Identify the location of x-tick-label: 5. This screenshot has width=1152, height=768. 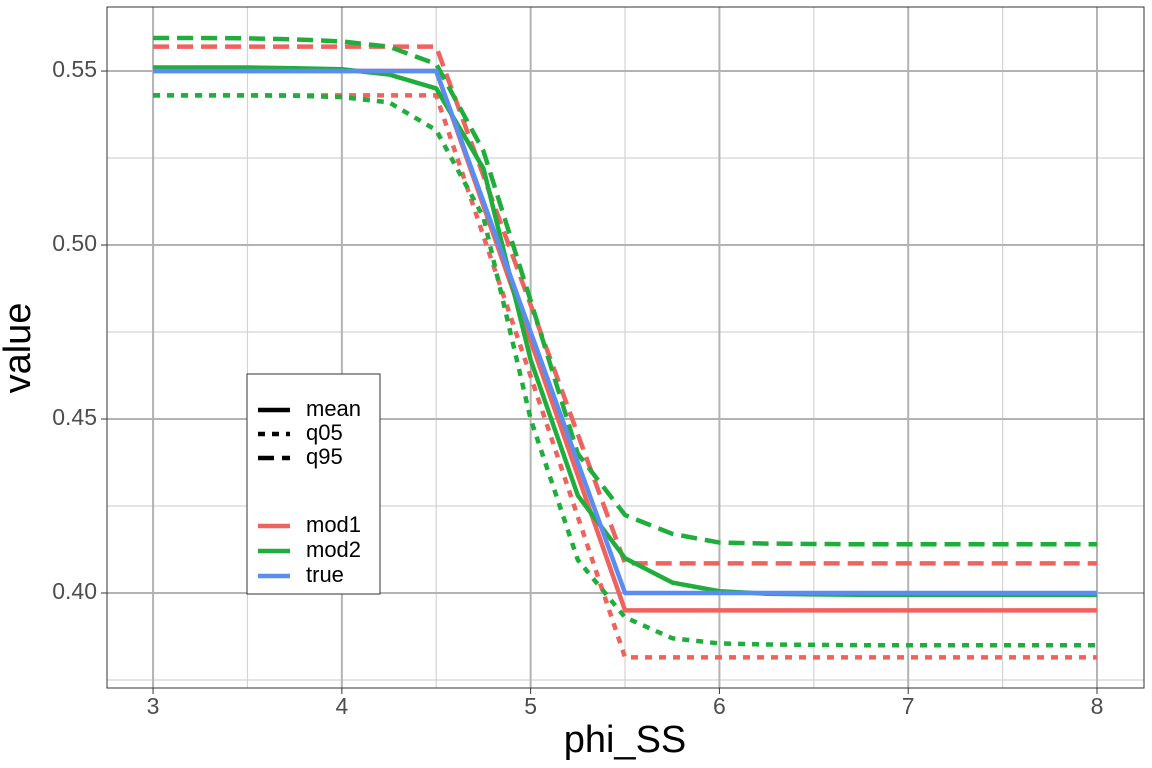
(530, 706).